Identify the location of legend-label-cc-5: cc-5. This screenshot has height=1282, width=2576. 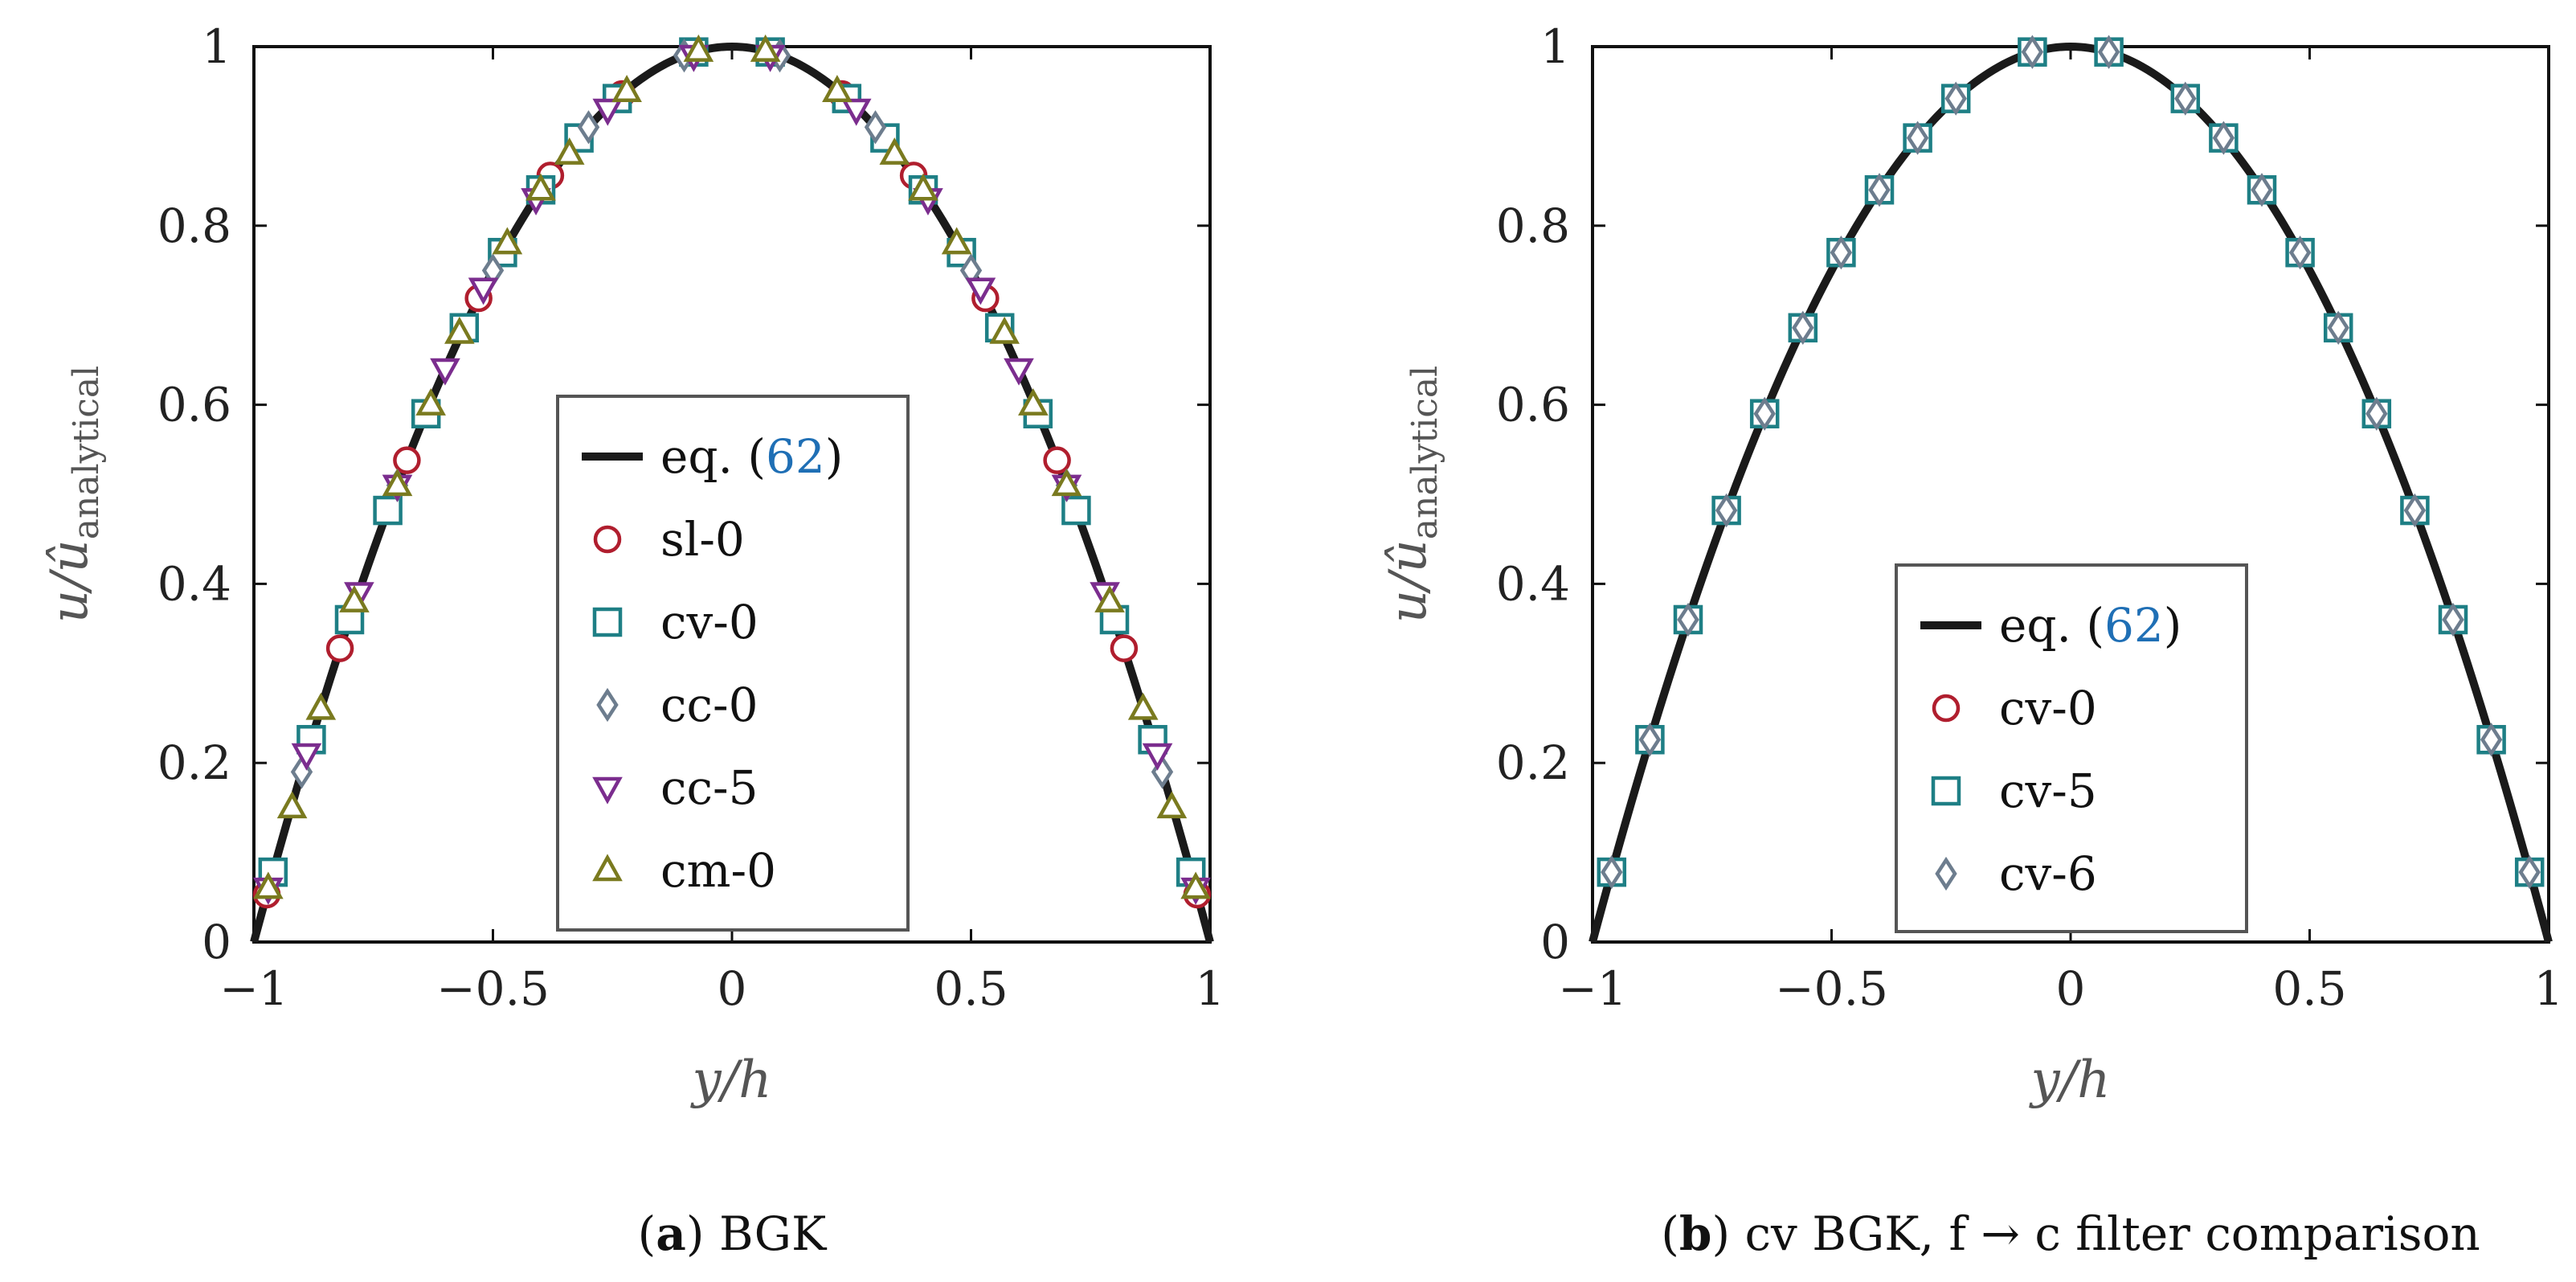
(709, 787).